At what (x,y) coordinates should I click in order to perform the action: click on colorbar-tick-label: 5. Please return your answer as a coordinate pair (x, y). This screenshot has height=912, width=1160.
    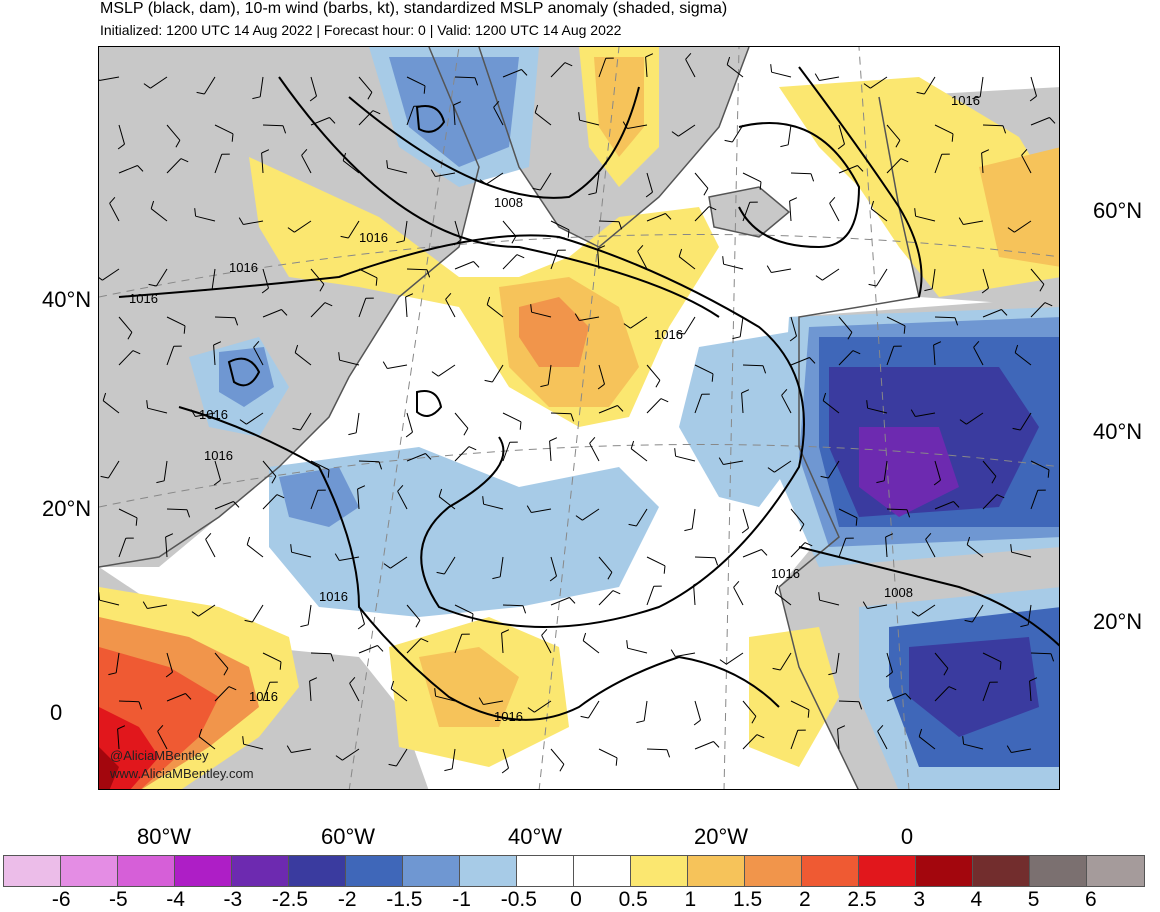
    Looking at the image, I should click on (1033, 899).